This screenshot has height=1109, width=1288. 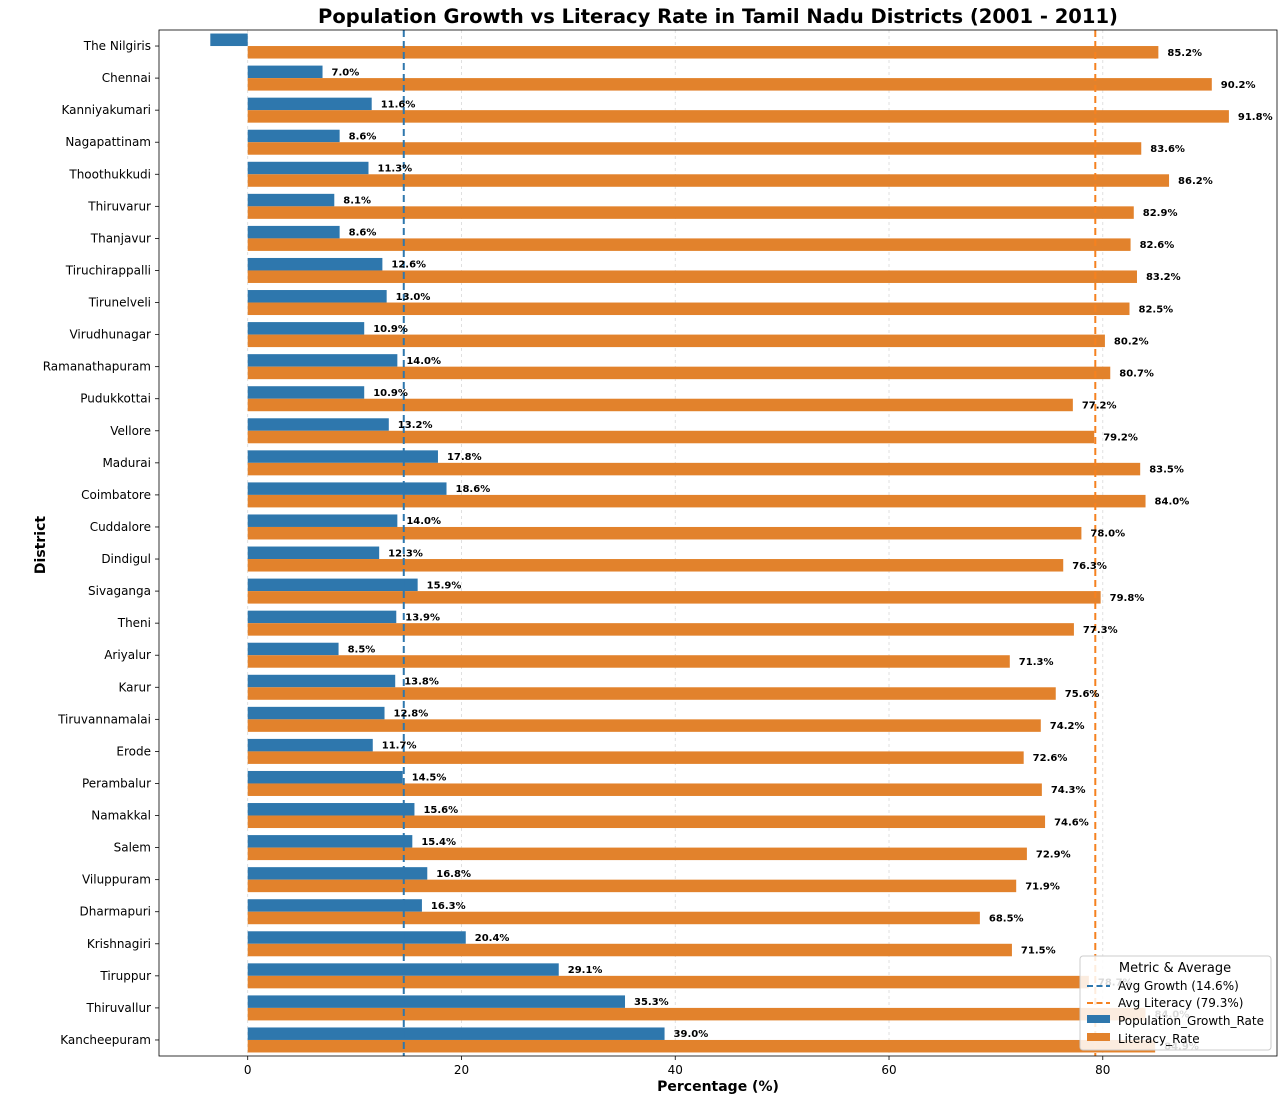 I want to click on growth-value-label: 29.1%, so click(x=585, y=970).